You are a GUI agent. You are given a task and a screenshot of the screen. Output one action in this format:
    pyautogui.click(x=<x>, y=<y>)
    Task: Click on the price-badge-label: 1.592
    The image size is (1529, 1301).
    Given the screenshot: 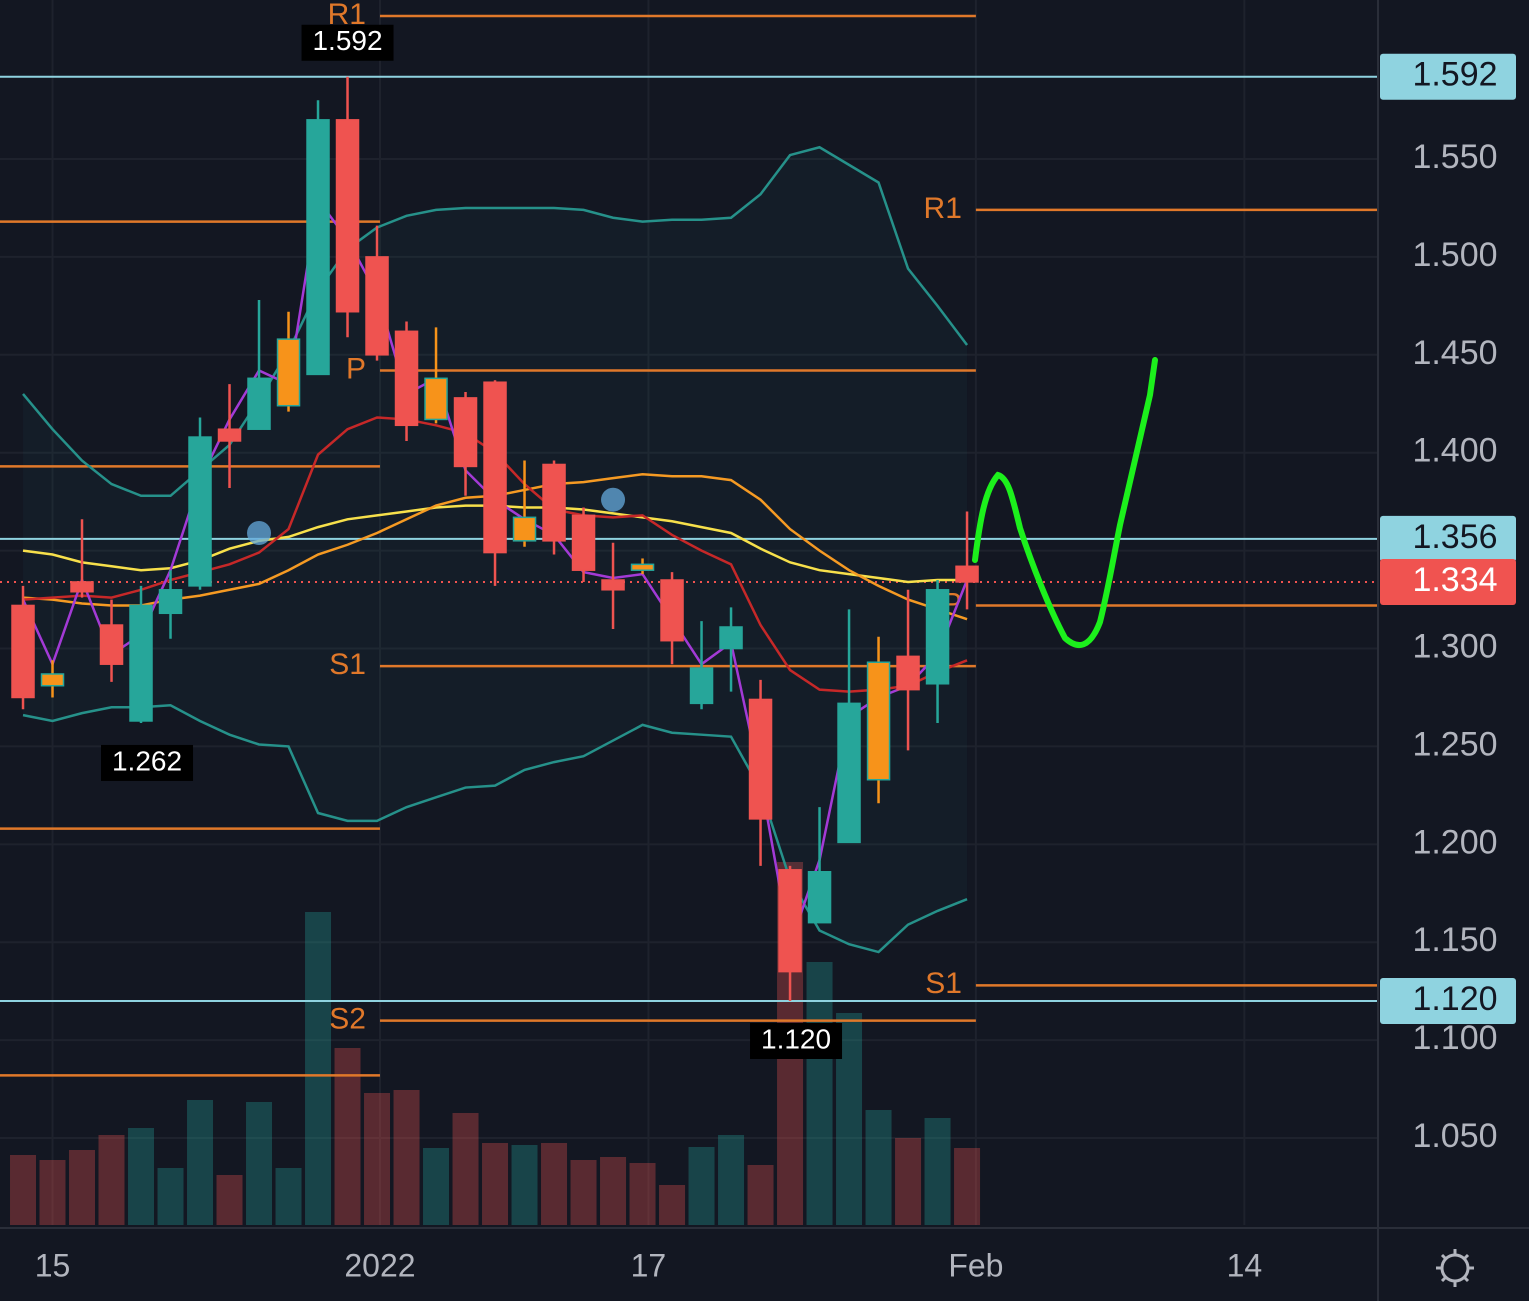 What is the action you would take?
    pyautogui.click(x=1454, y=75)
    